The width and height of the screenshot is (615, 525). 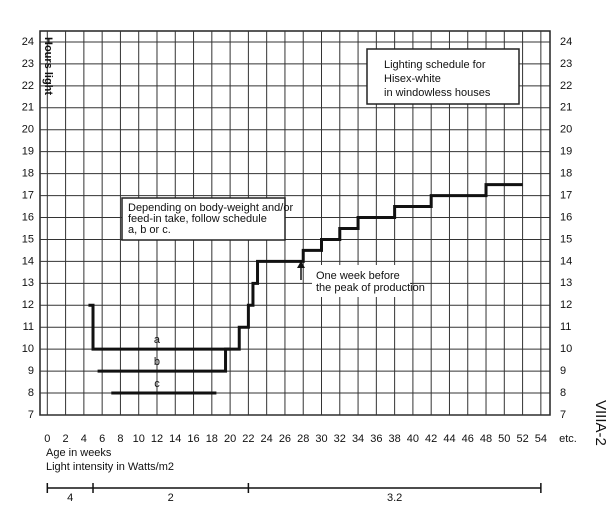 I want to click on y-tick-label-right: 22, so click(x=566, y=86).